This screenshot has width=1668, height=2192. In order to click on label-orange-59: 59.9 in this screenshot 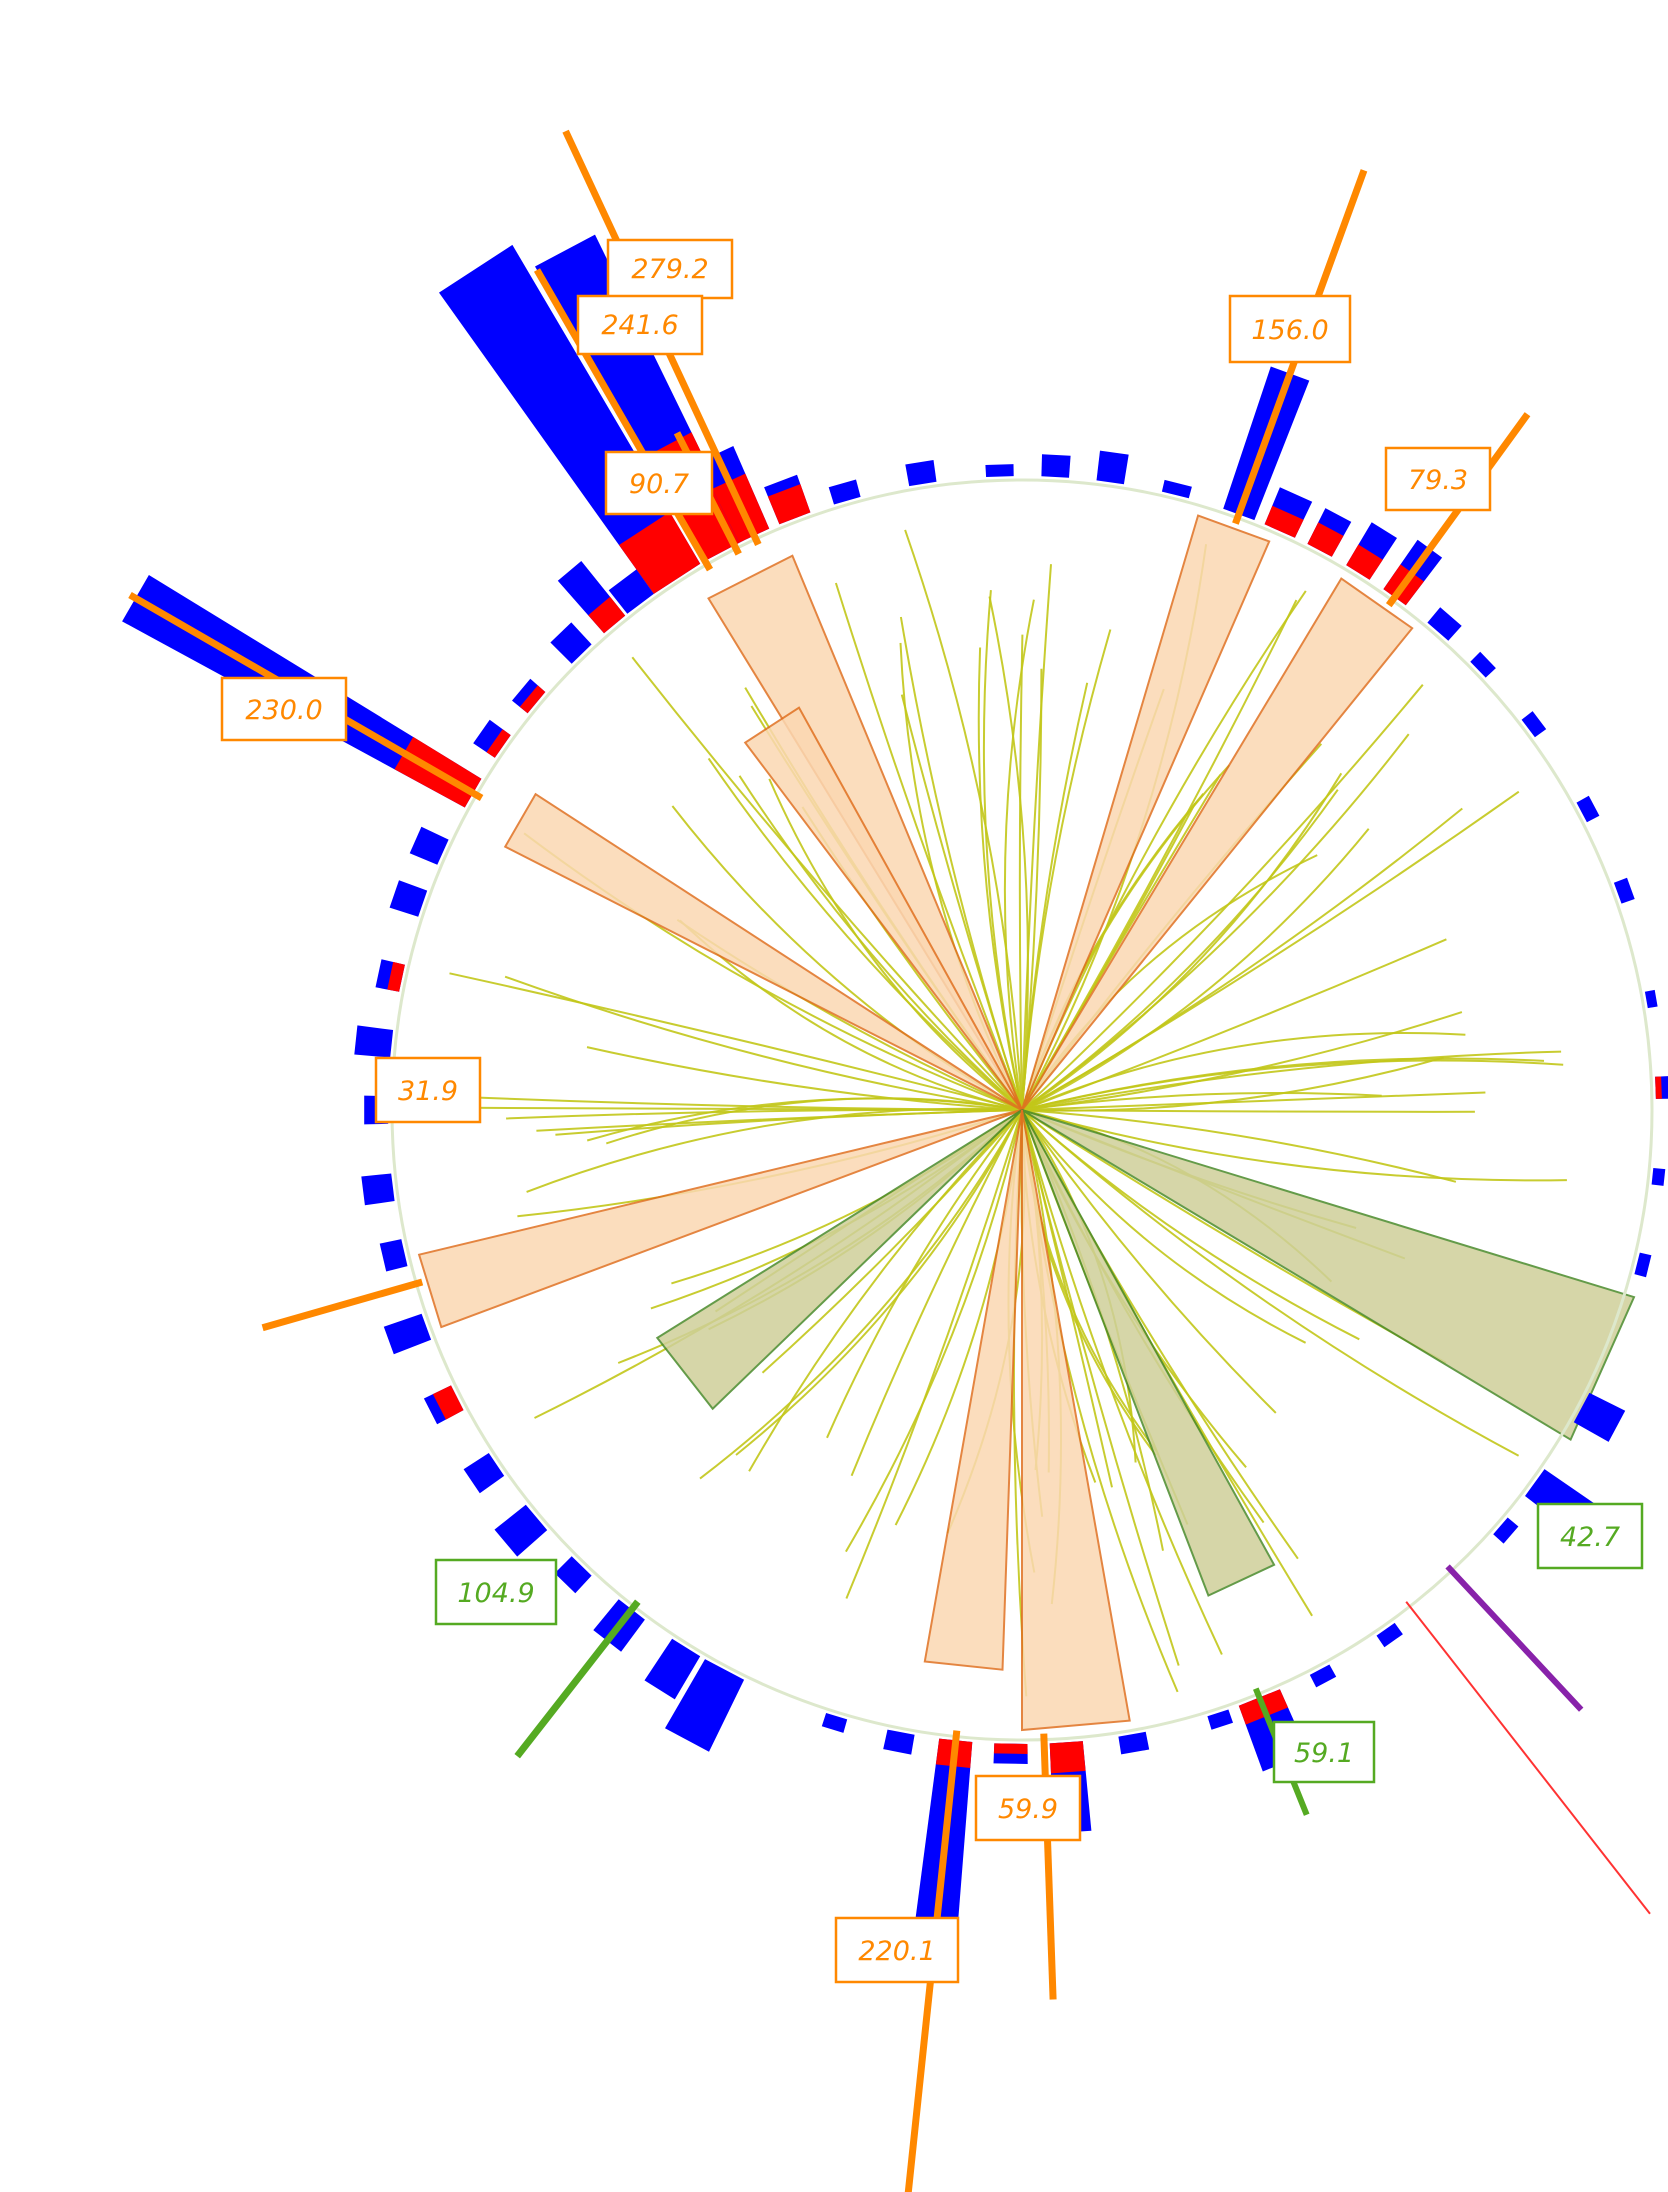, I will do `click(1028, 1808)`.